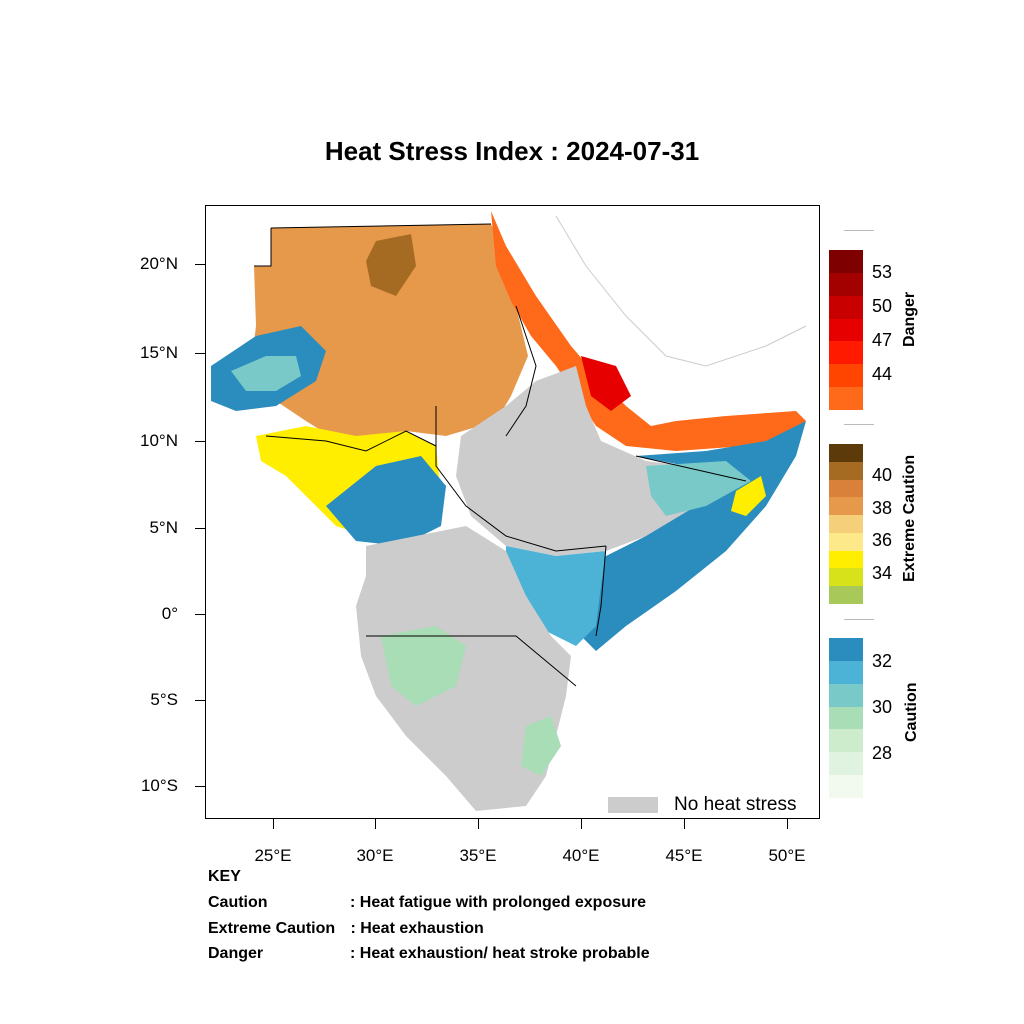 This screenshot has width=1024, height=1024. Describe the element at coordinates (236, 953) in the screenshot. I see `key-term-danger: Danger` at that location.